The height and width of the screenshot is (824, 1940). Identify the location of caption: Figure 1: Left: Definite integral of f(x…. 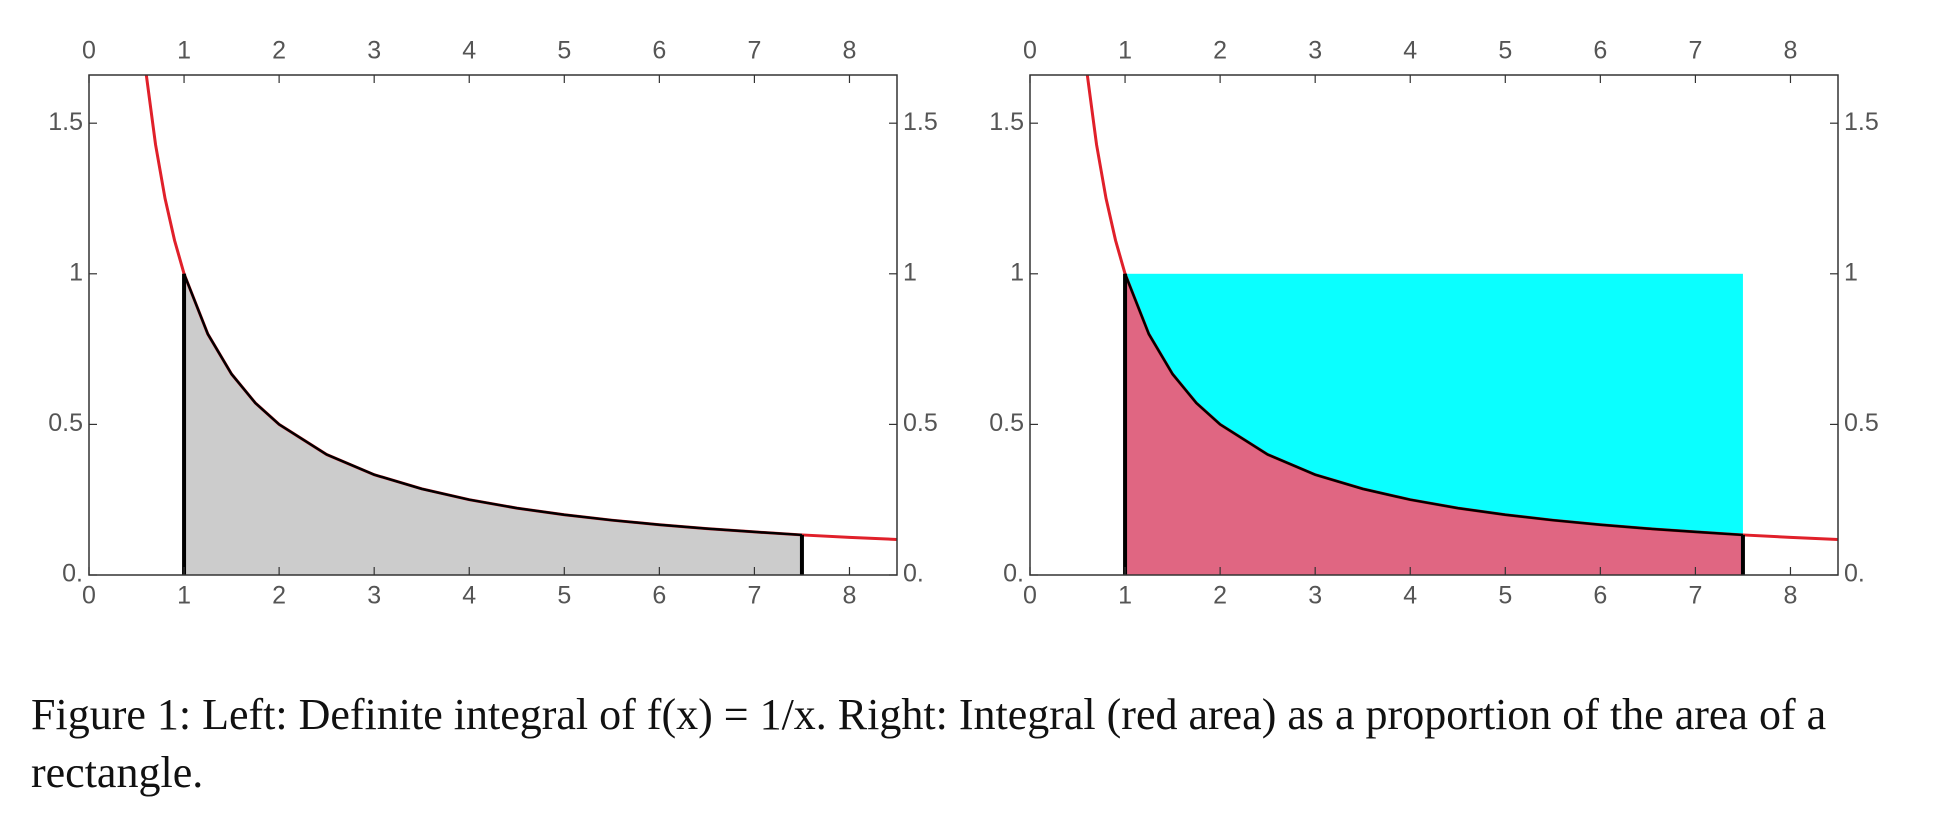
(929, 743).